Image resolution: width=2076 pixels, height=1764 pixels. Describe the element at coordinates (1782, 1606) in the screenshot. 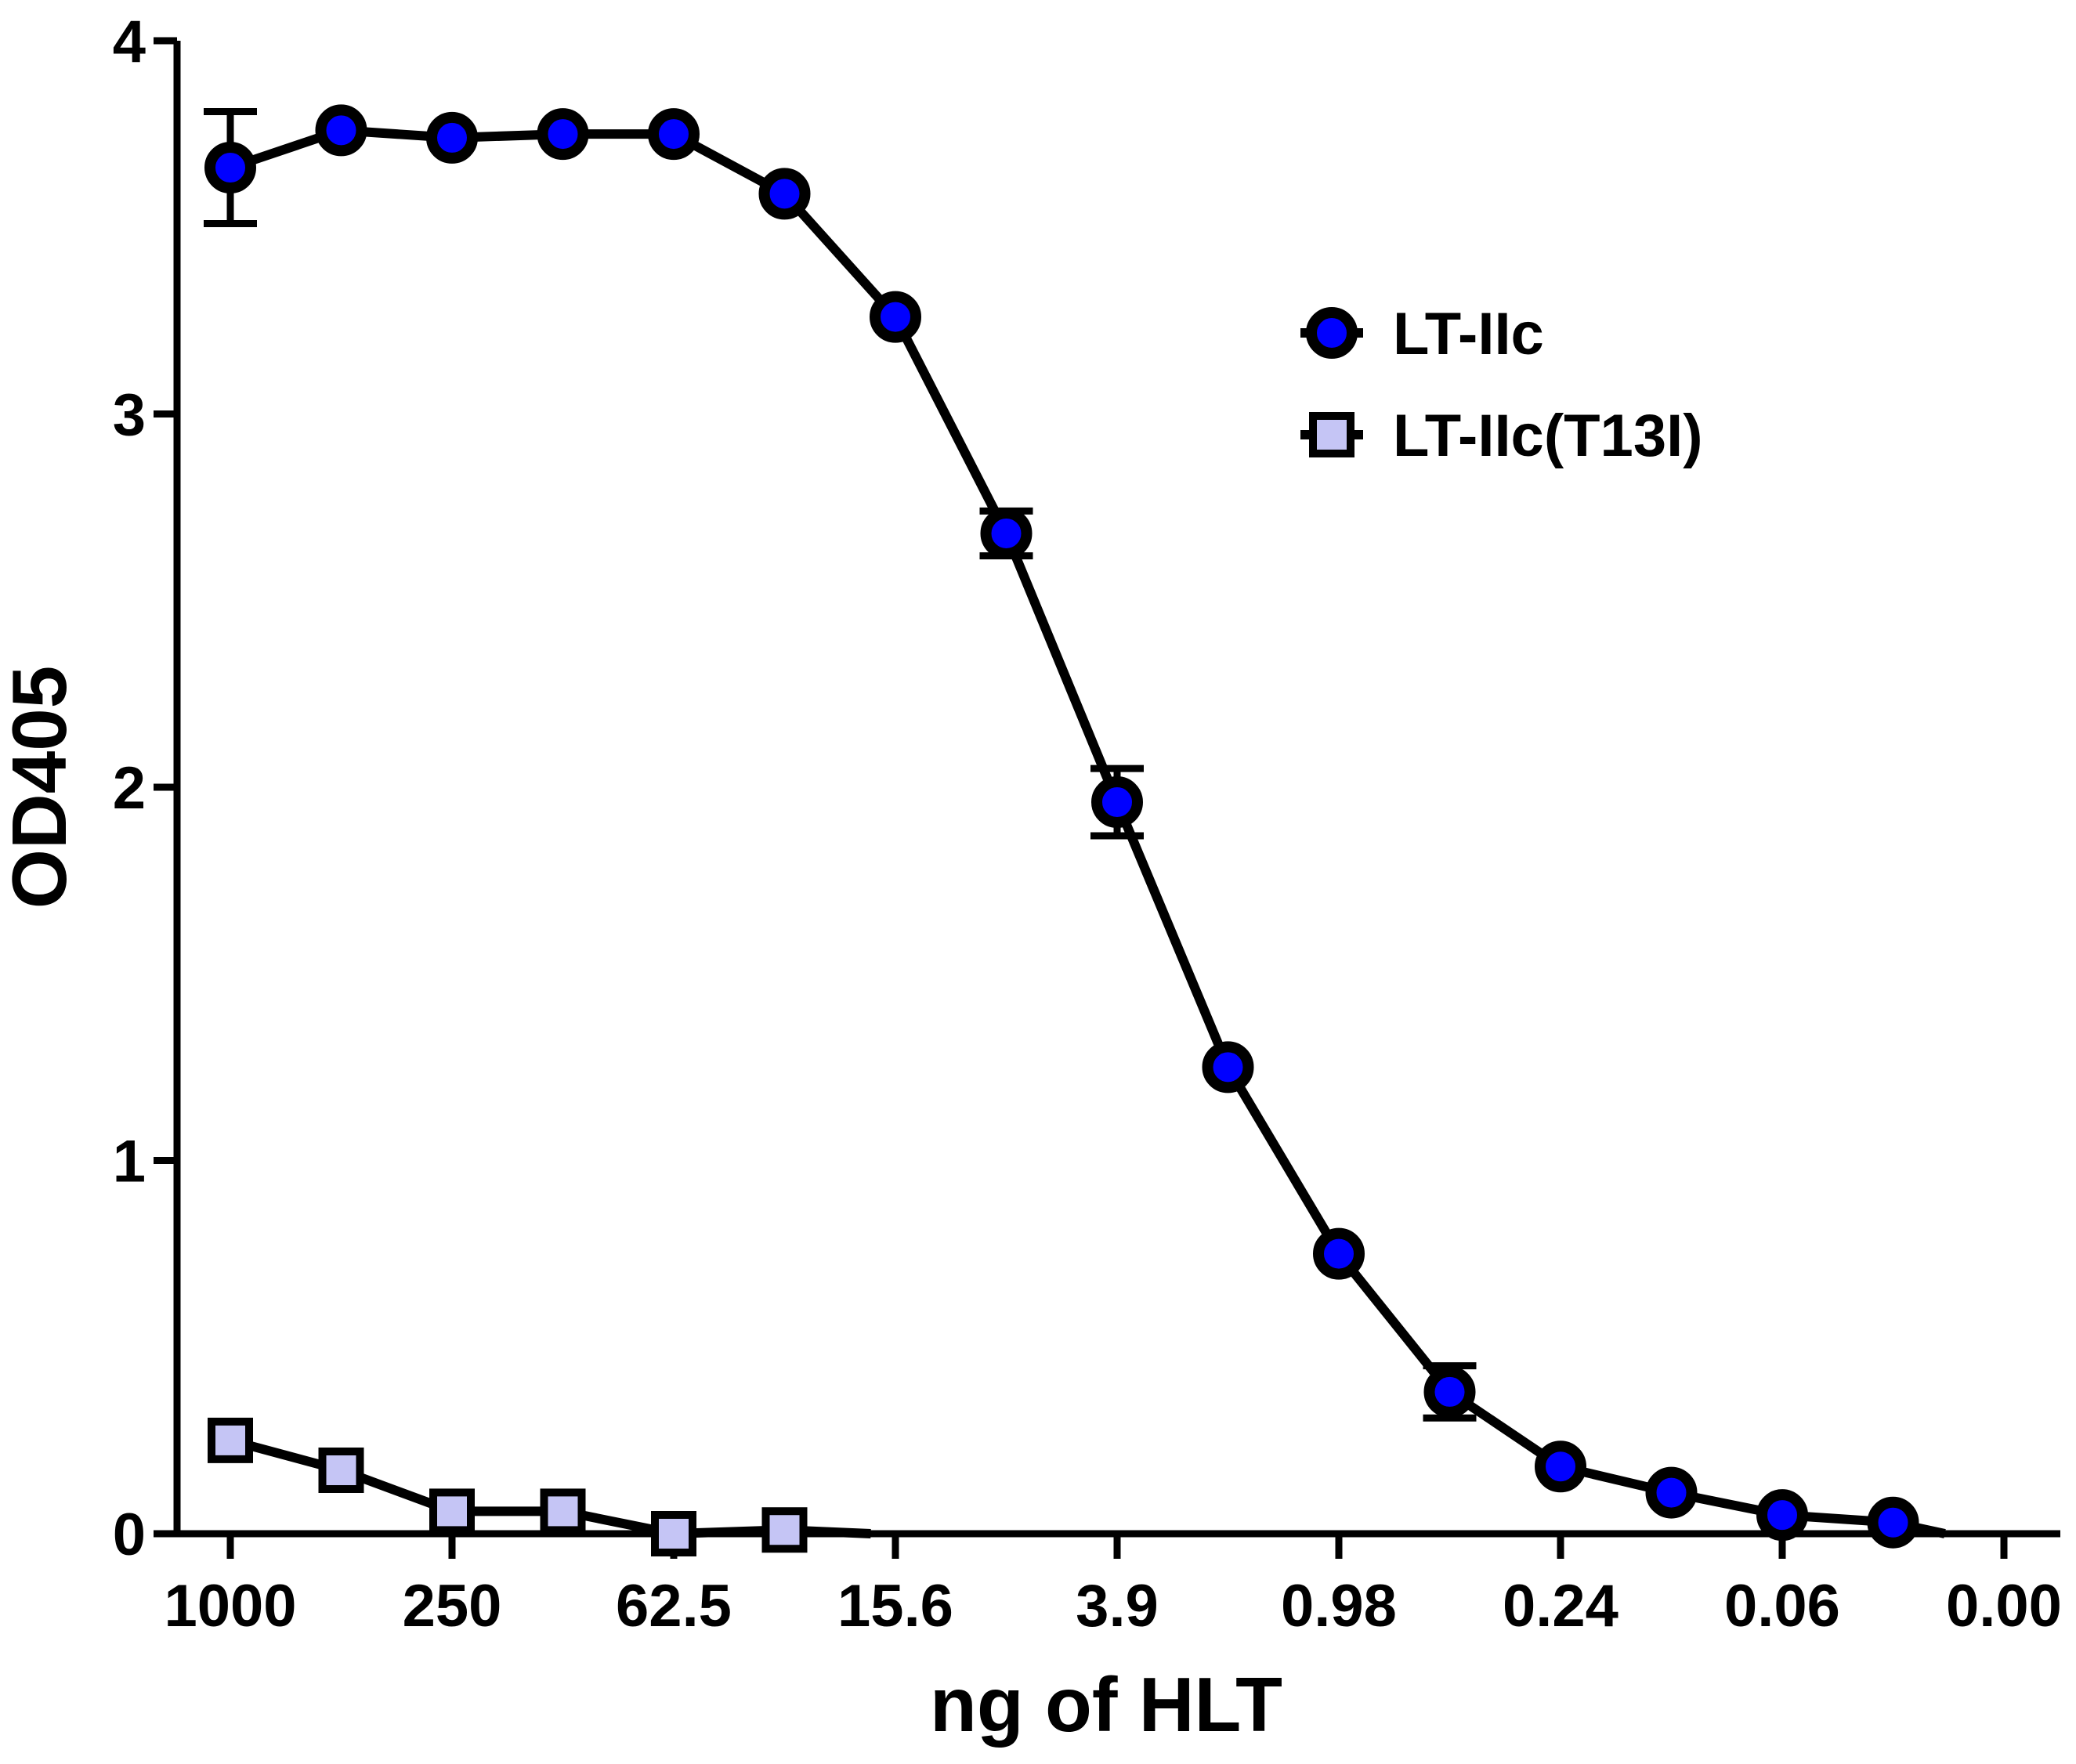

I see `x-tick-label: 0.06` at that location.